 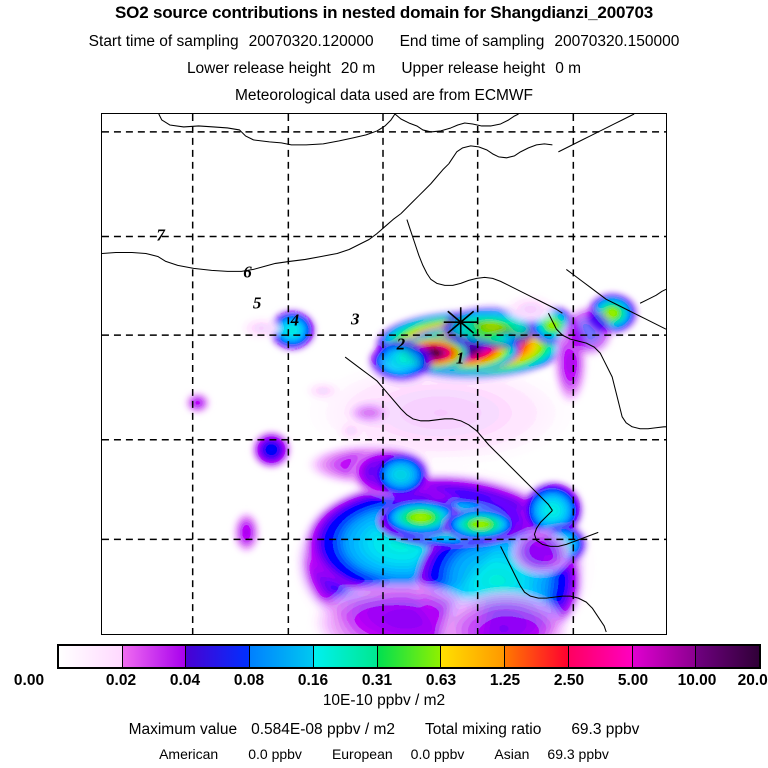 What do you see at coordinates (323, 729) in the screenshot?
I see `maximum-value: 0.584E-08 ppbv / m2` at bounding box center [323, 729].